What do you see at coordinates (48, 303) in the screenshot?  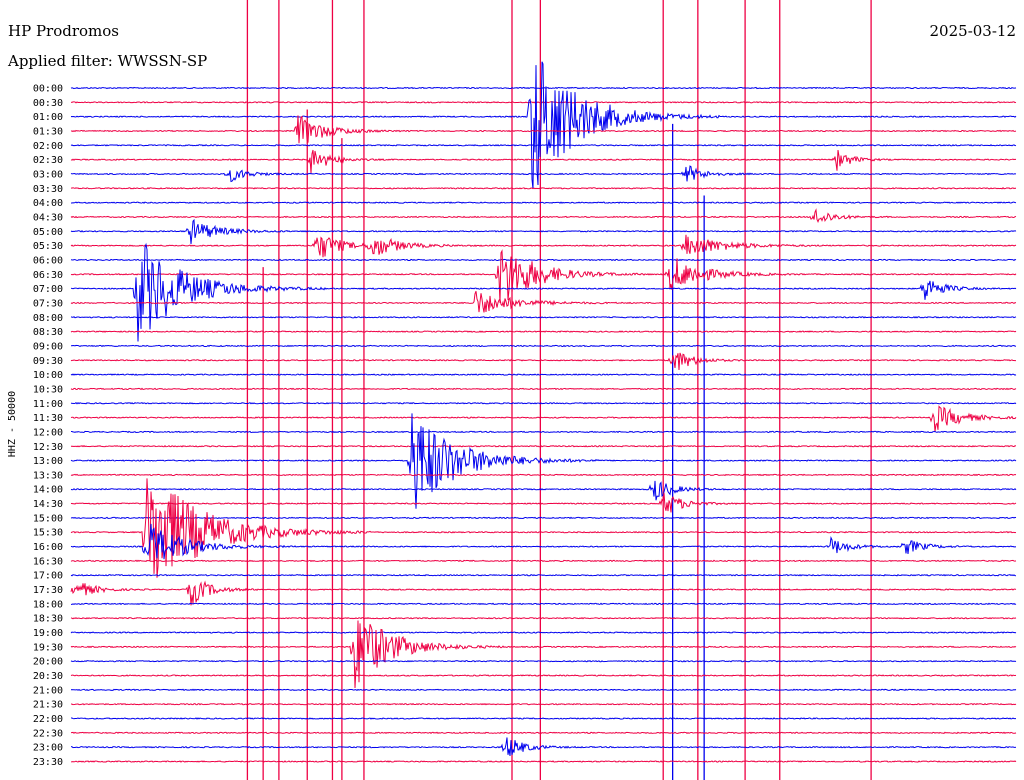 I see `row-tick-label: 07:30` at bounding box center [48, 303].